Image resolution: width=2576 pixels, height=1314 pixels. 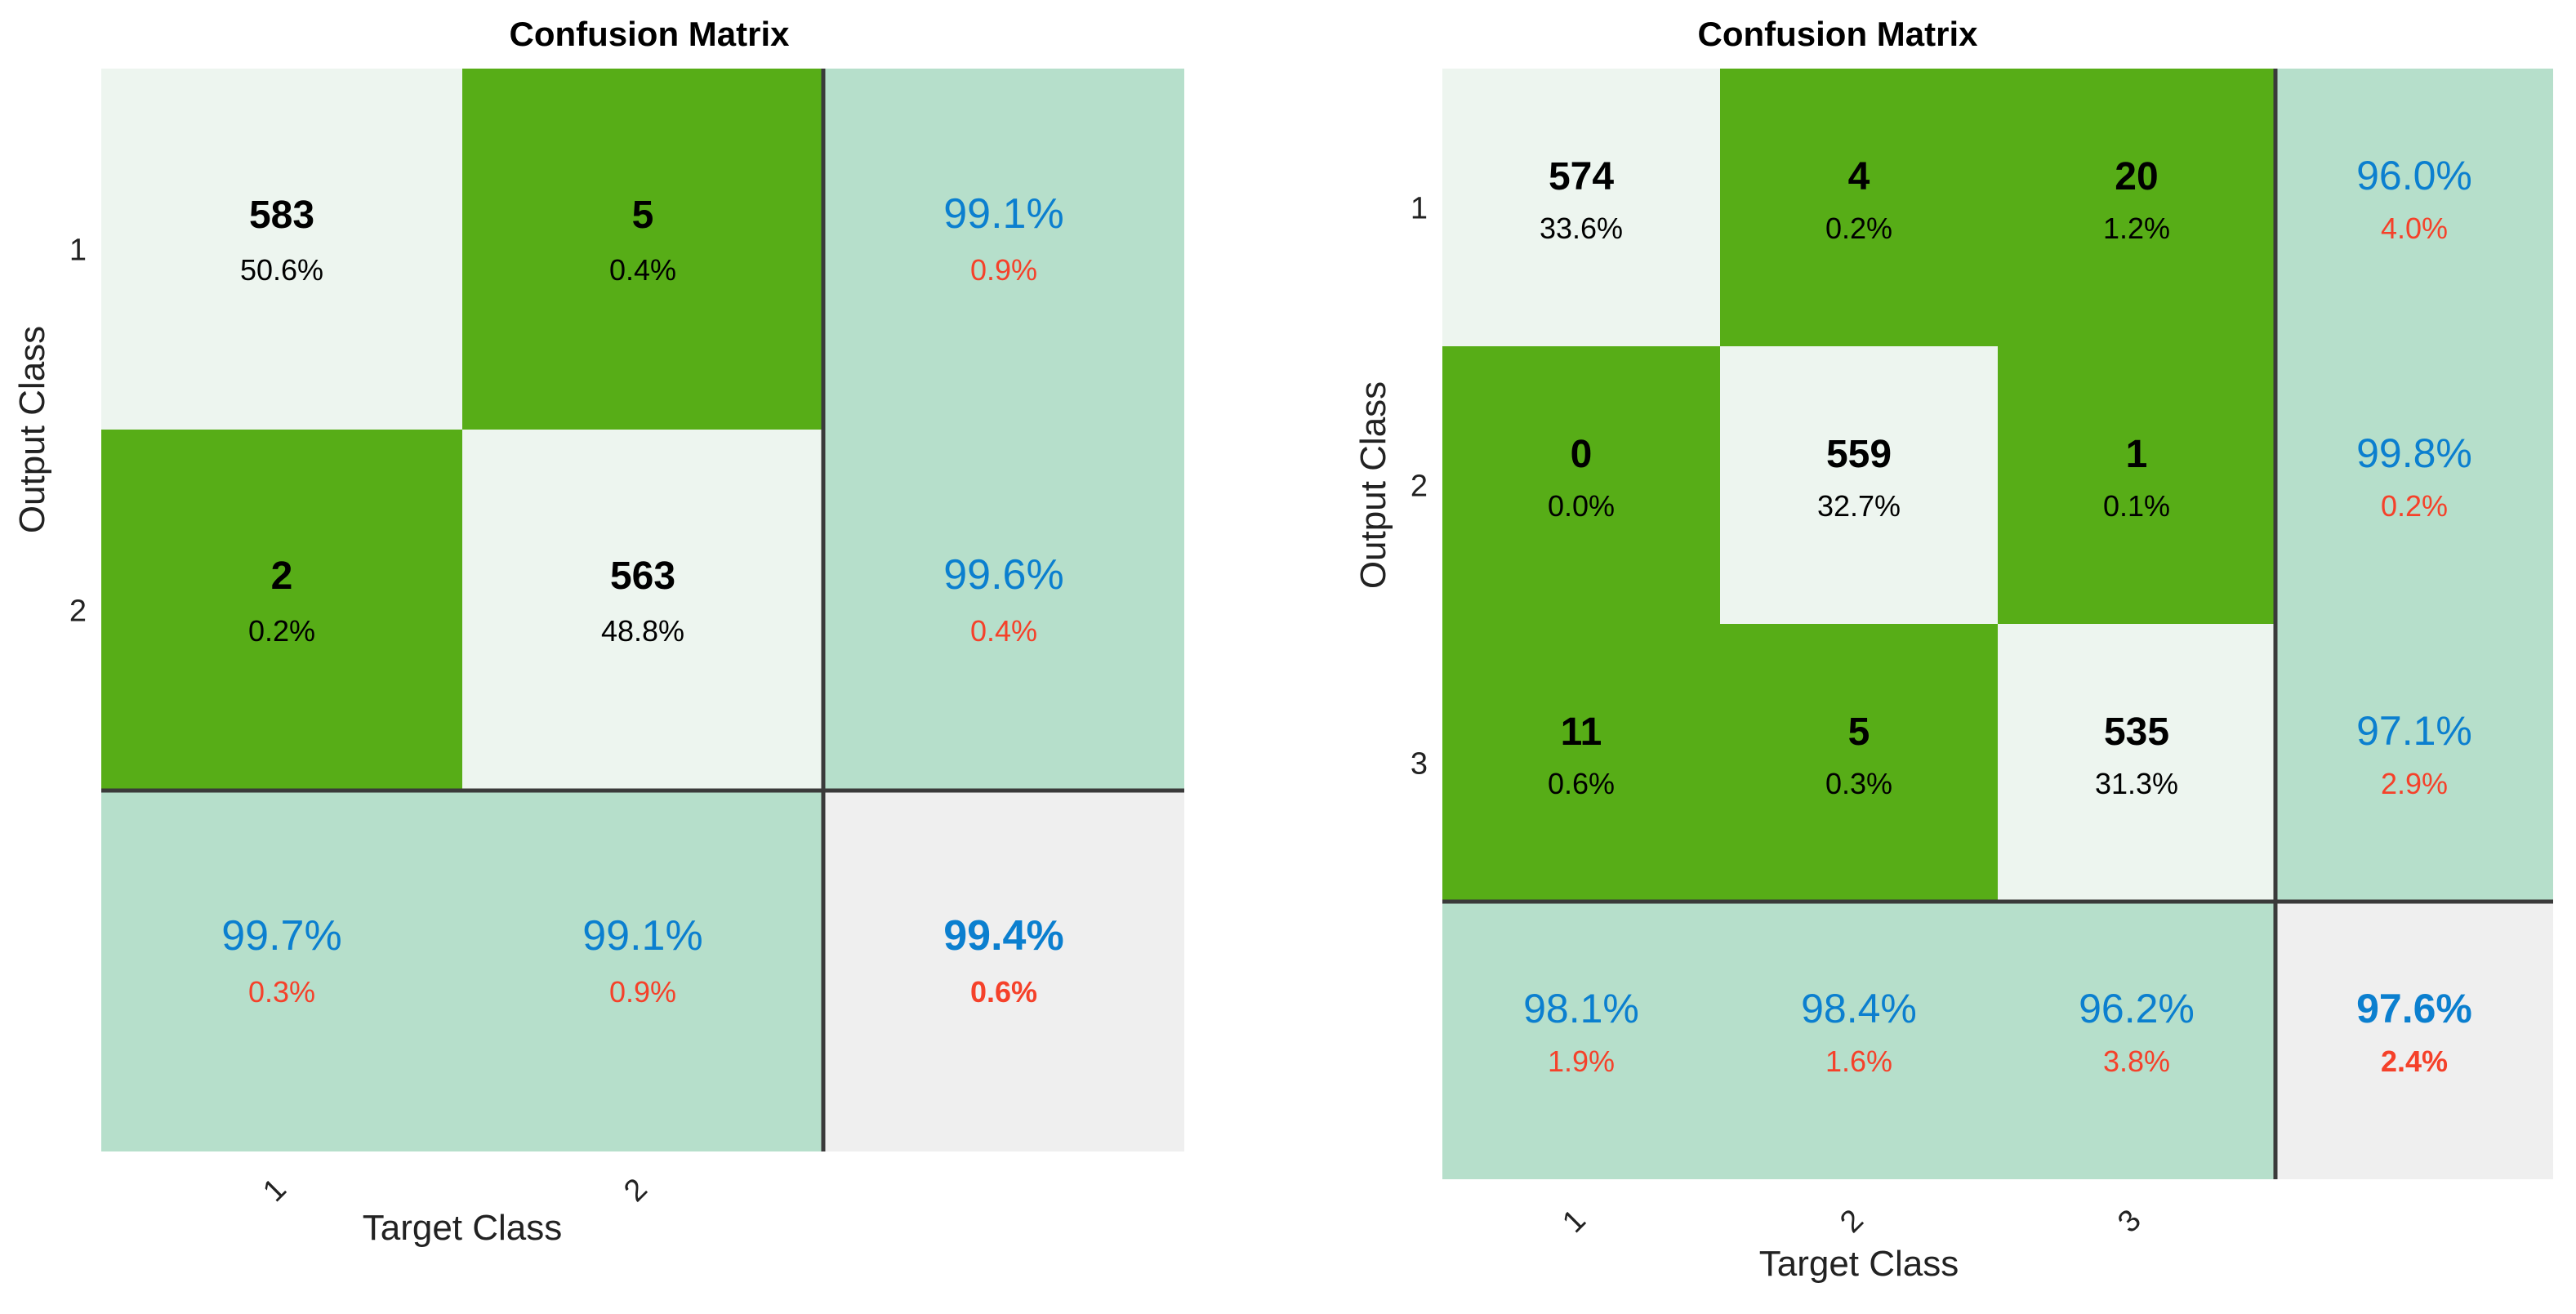 I want to click on column-summary-correct: 96.2%, so click(x=2137, y=1008).